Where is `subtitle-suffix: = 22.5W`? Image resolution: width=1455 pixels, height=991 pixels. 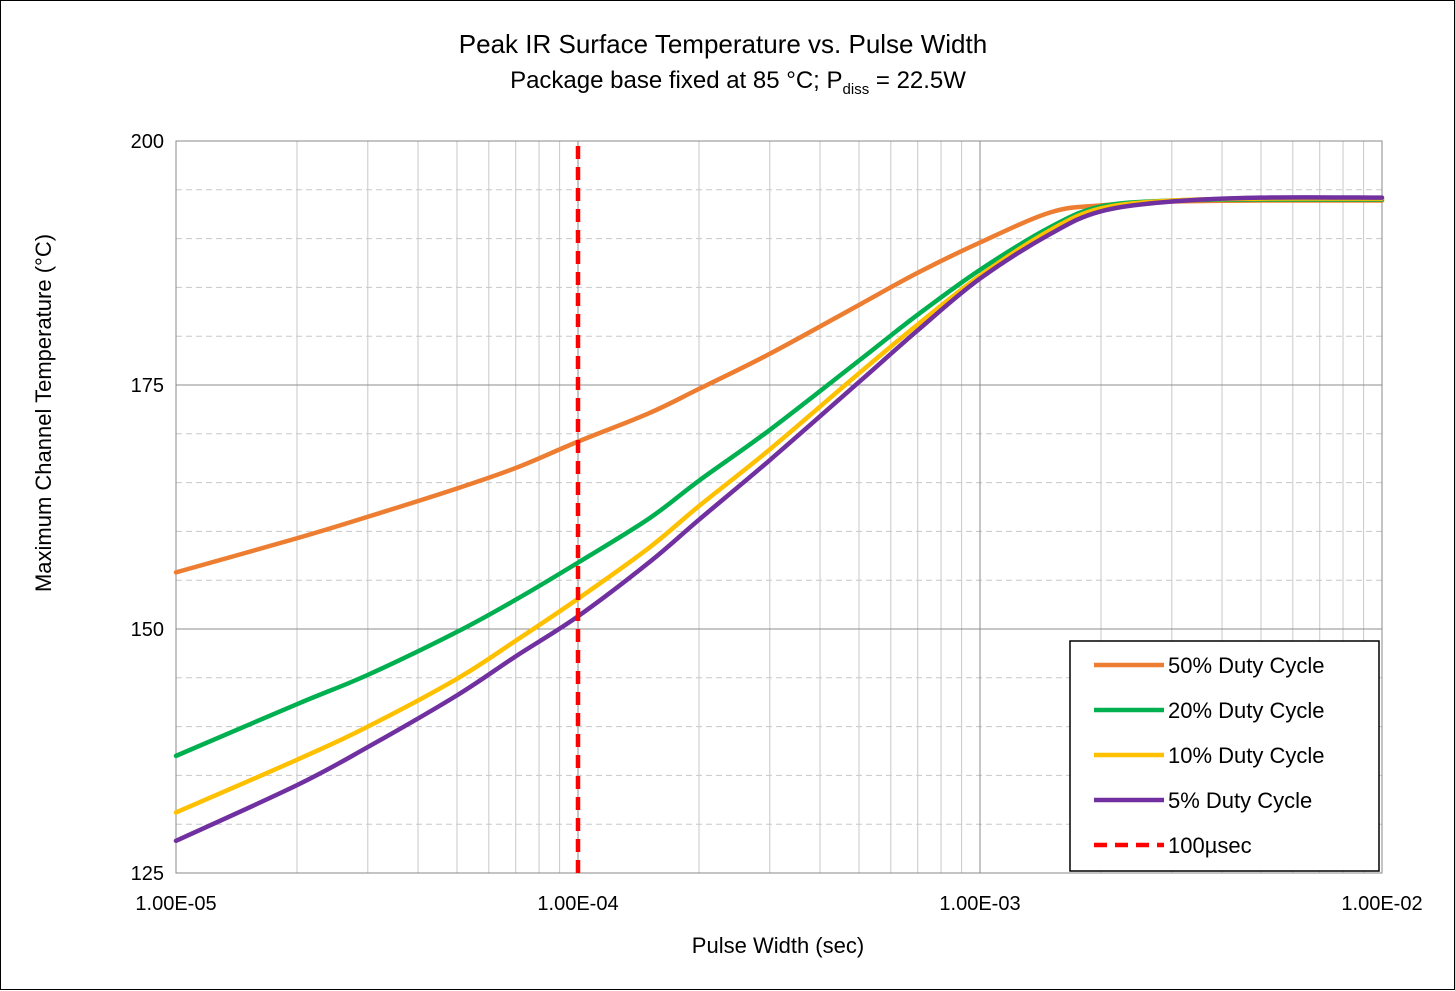 subtitle-suffix: = 22.5W is located at coordinates (917, 80).